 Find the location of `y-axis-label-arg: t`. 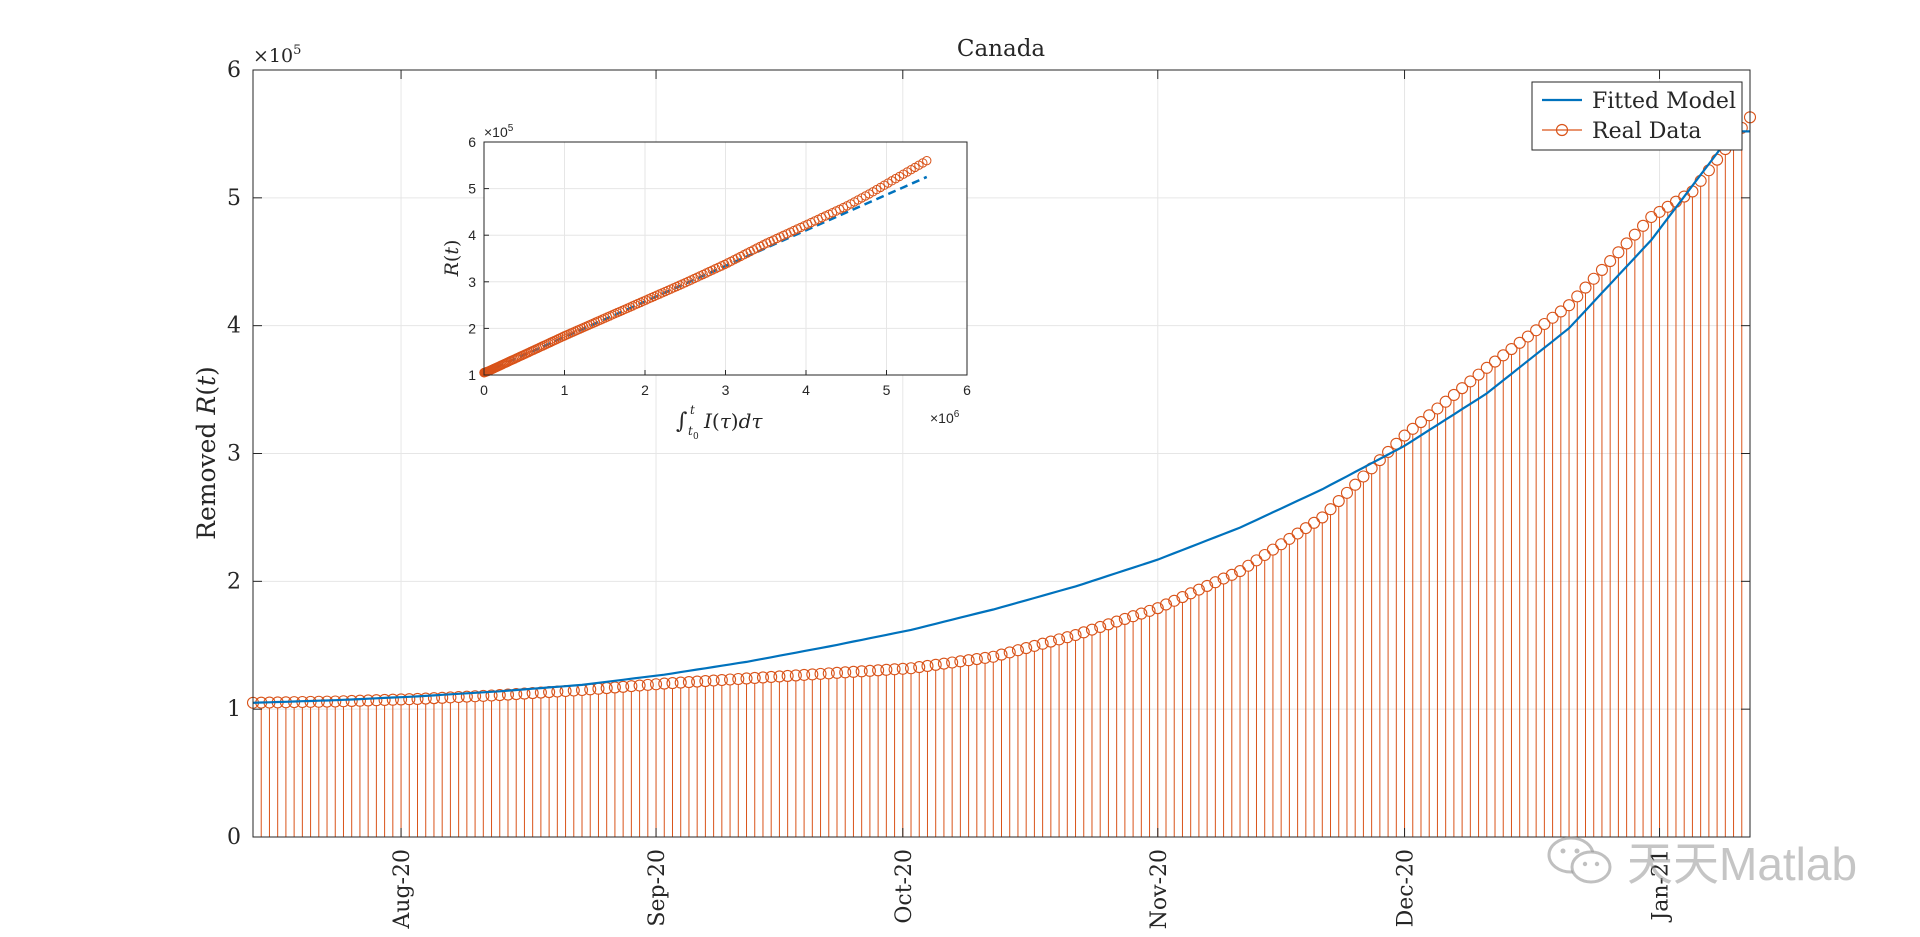

y-axis-label-arg: t is located at coordinates (206, 380).